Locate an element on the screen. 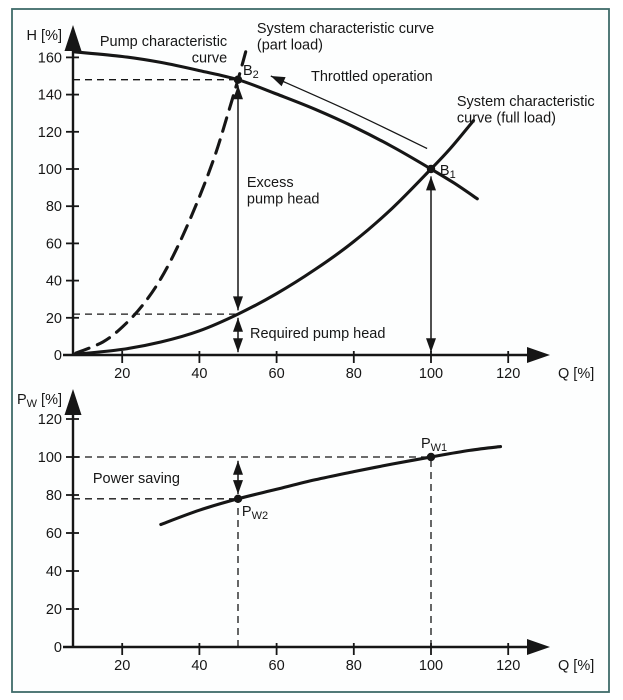  b1-flow-arrow-head-down-icon is located at coordinates (431, 345).